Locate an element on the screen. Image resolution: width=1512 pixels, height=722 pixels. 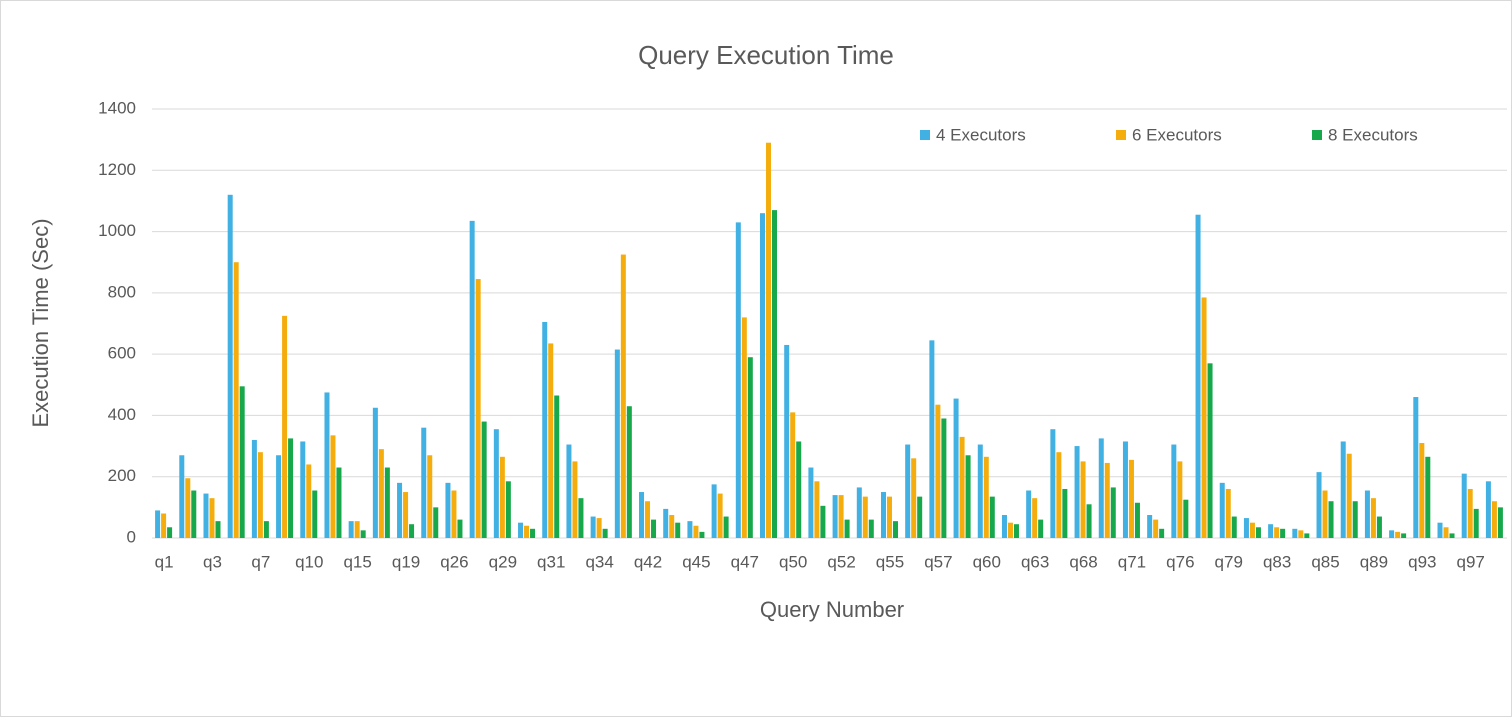
x-tick-label: q15 is located at coordinates (357, 561).